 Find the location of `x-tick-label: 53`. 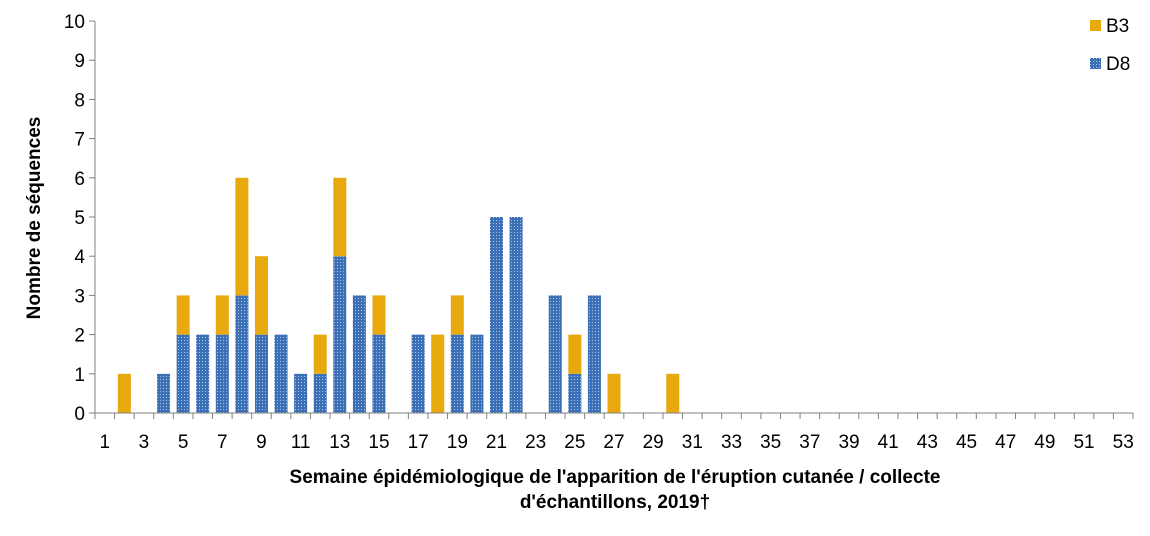

x-tick-label: 53 is located at coordinates (1123, 442).